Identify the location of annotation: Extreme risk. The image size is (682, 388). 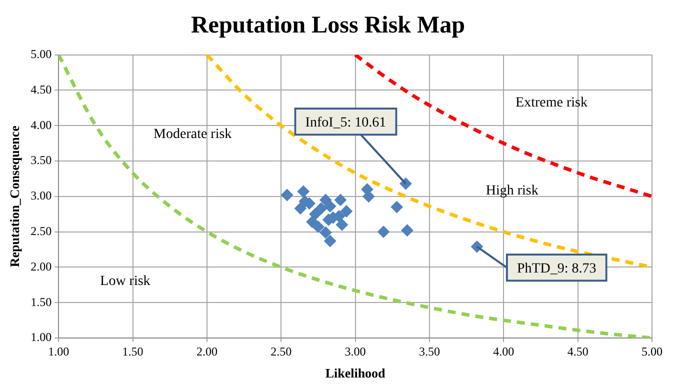
(552, 103).